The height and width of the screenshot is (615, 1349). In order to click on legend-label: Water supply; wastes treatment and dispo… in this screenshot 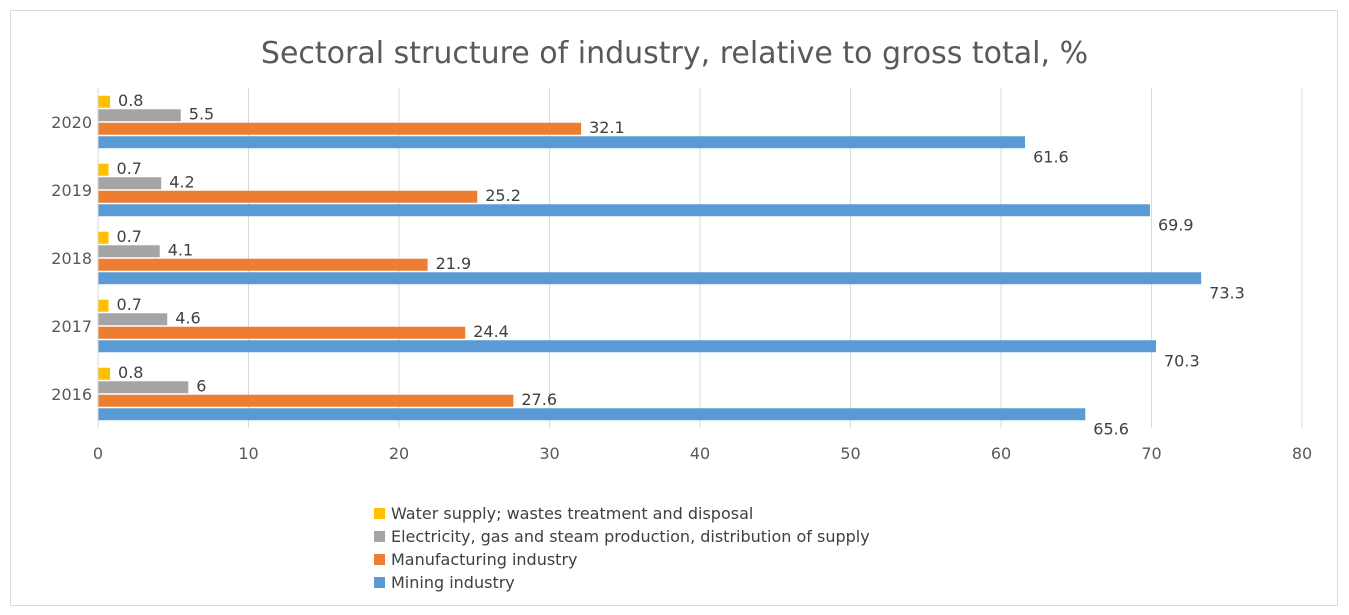, I will do `click(572, 513)`.